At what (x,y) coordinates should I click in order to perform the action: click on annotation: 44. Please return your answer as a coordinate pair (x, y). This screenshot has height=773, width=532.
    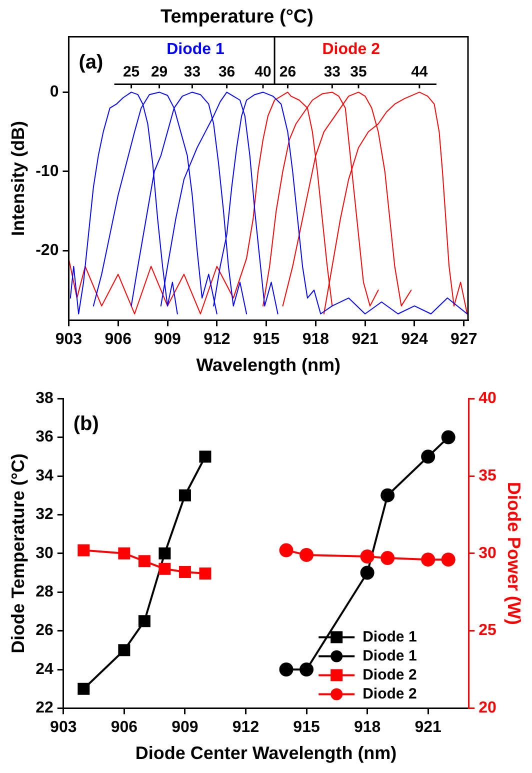
    Looking at the image, I should click on (419, 71).